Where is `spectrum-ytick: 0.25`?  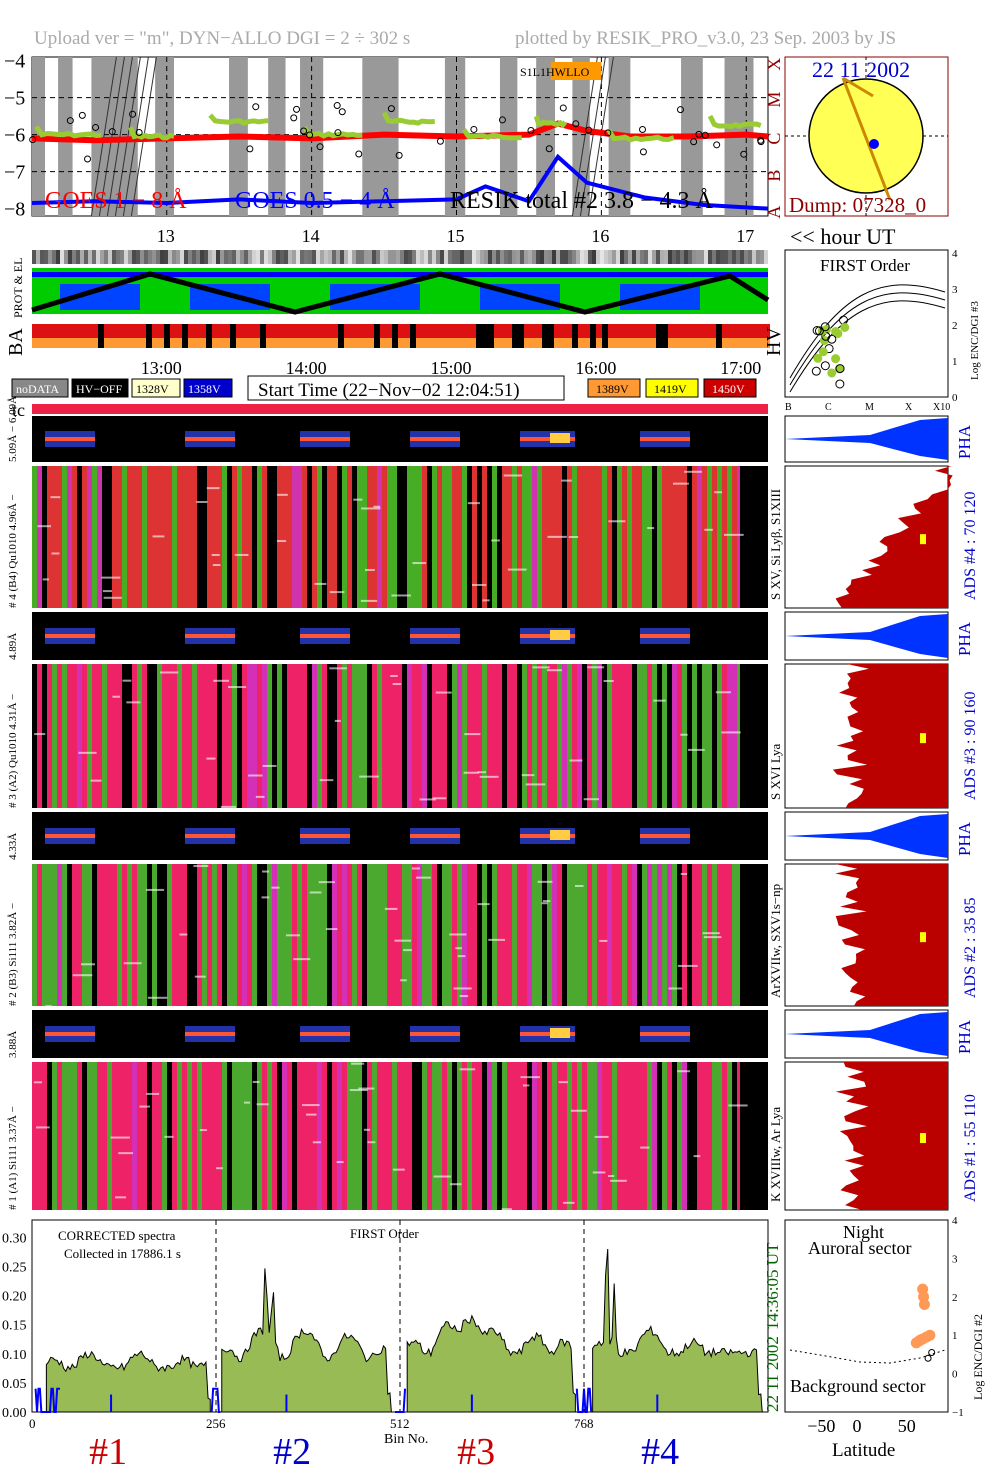 spectrum-ytick: 0.25 is located at coordinates (14, 1268).